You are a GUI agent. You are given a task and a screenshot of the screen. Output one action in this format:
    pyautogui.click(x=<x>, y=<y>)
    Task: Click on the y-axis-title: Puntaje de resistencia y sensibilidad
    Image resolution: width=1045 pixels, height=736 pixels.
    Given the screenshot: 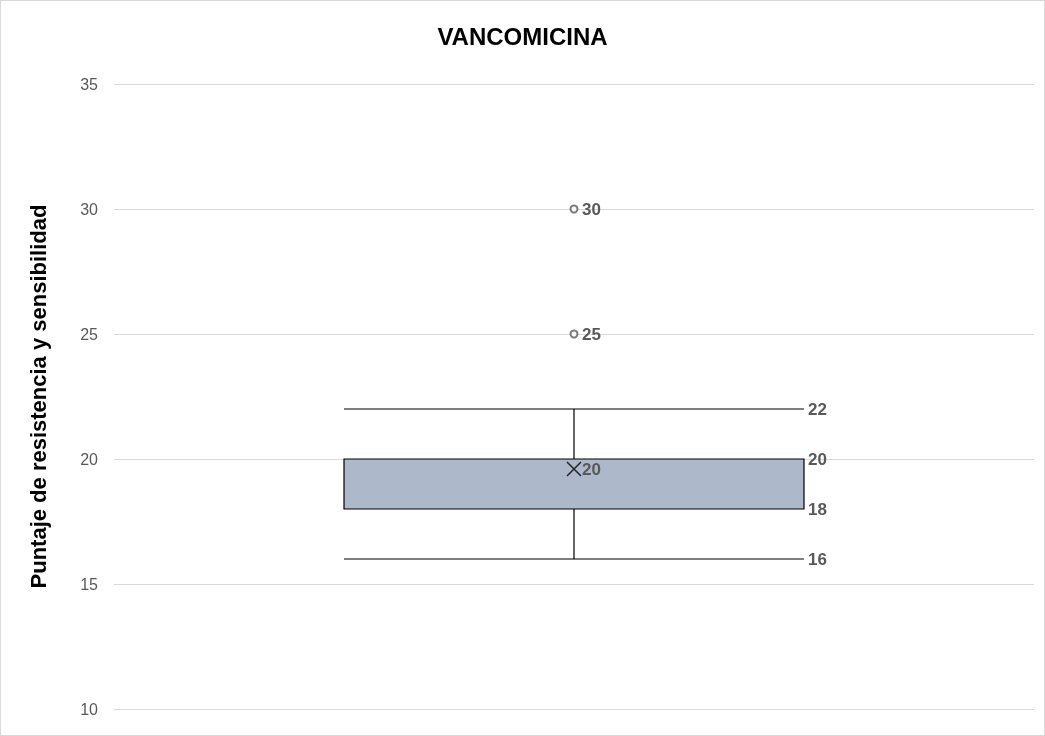 What is the action you would take?
    pyautogui.click(x=38, y=396)
    